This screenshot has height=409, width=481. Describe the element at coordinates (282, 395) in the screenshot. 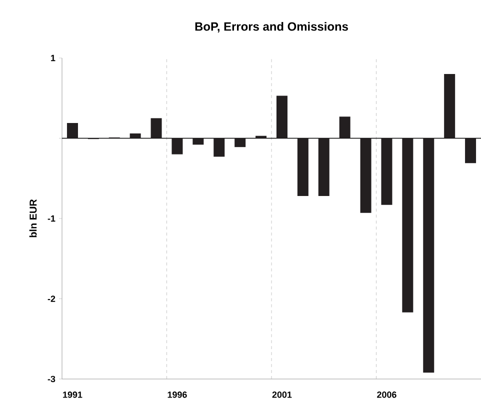

I see `x-tick-label: 2001` at that location.